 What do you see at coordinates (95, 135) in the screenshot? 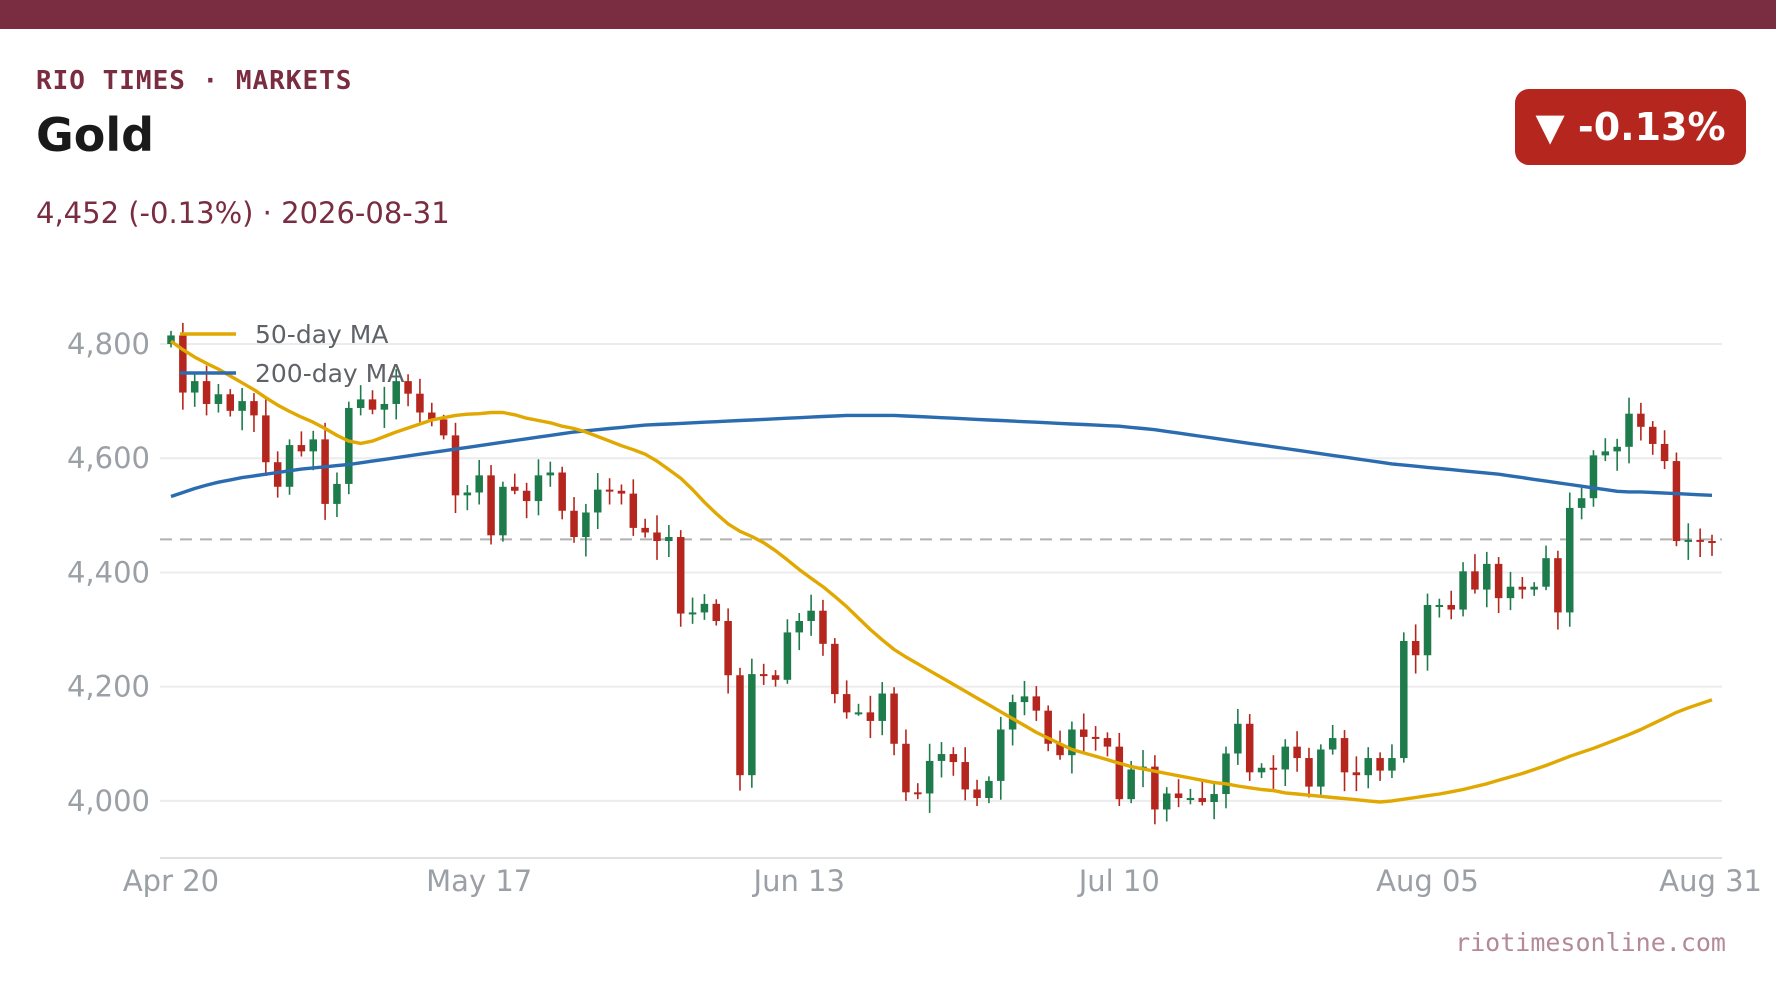
I see `chart-title: Gold` at bounding box center [95, 135].